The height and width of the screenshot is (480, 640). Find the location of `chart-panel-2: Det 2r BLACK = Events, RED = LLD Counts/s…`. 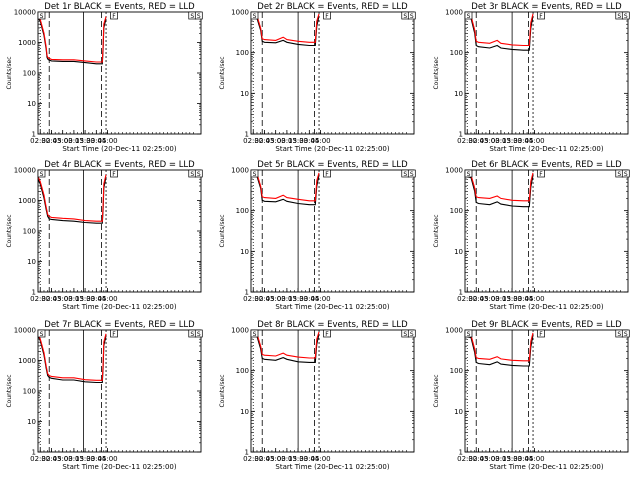

chart-panel-2: Det 2r BLACK = Events, RED = LLD Counts/s… is located at coordinates (317, 77).